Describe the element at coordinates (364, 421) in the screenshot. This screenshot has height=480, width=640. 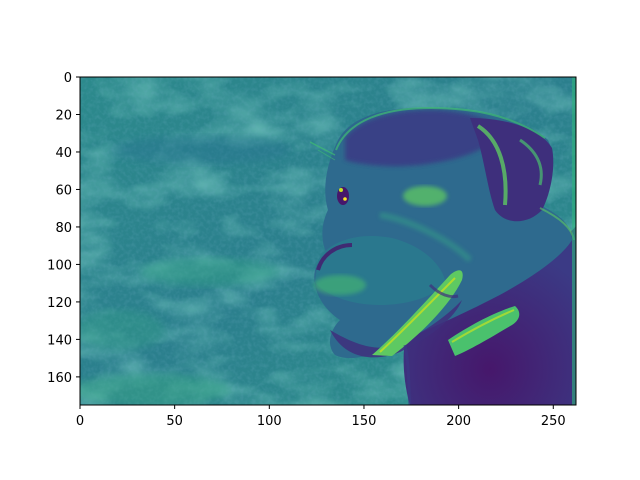
I see `x-tick-label: 150` at that location.